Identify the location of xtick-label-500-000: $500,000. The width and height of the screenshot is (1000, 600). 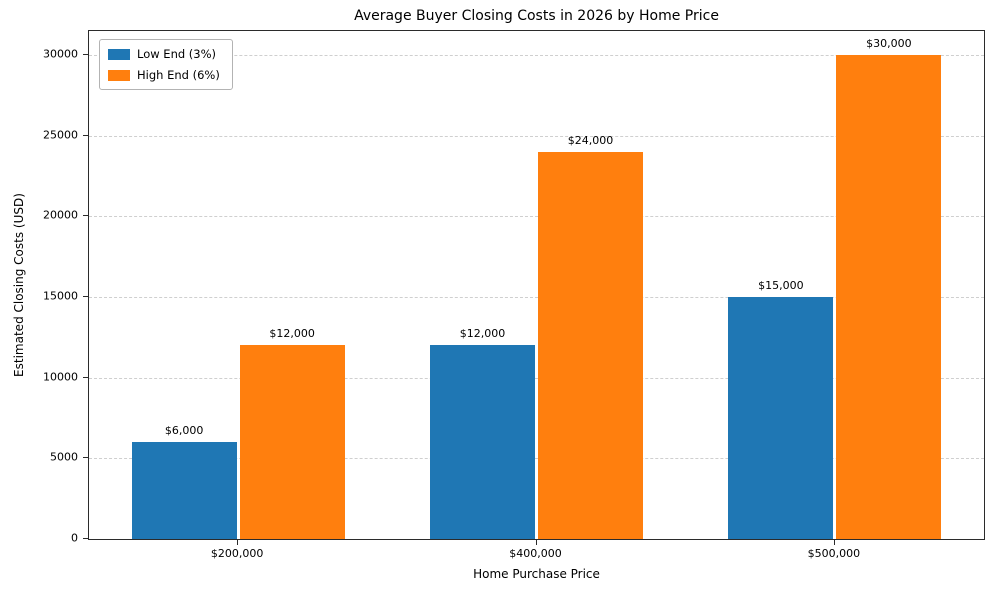
(834, 553).